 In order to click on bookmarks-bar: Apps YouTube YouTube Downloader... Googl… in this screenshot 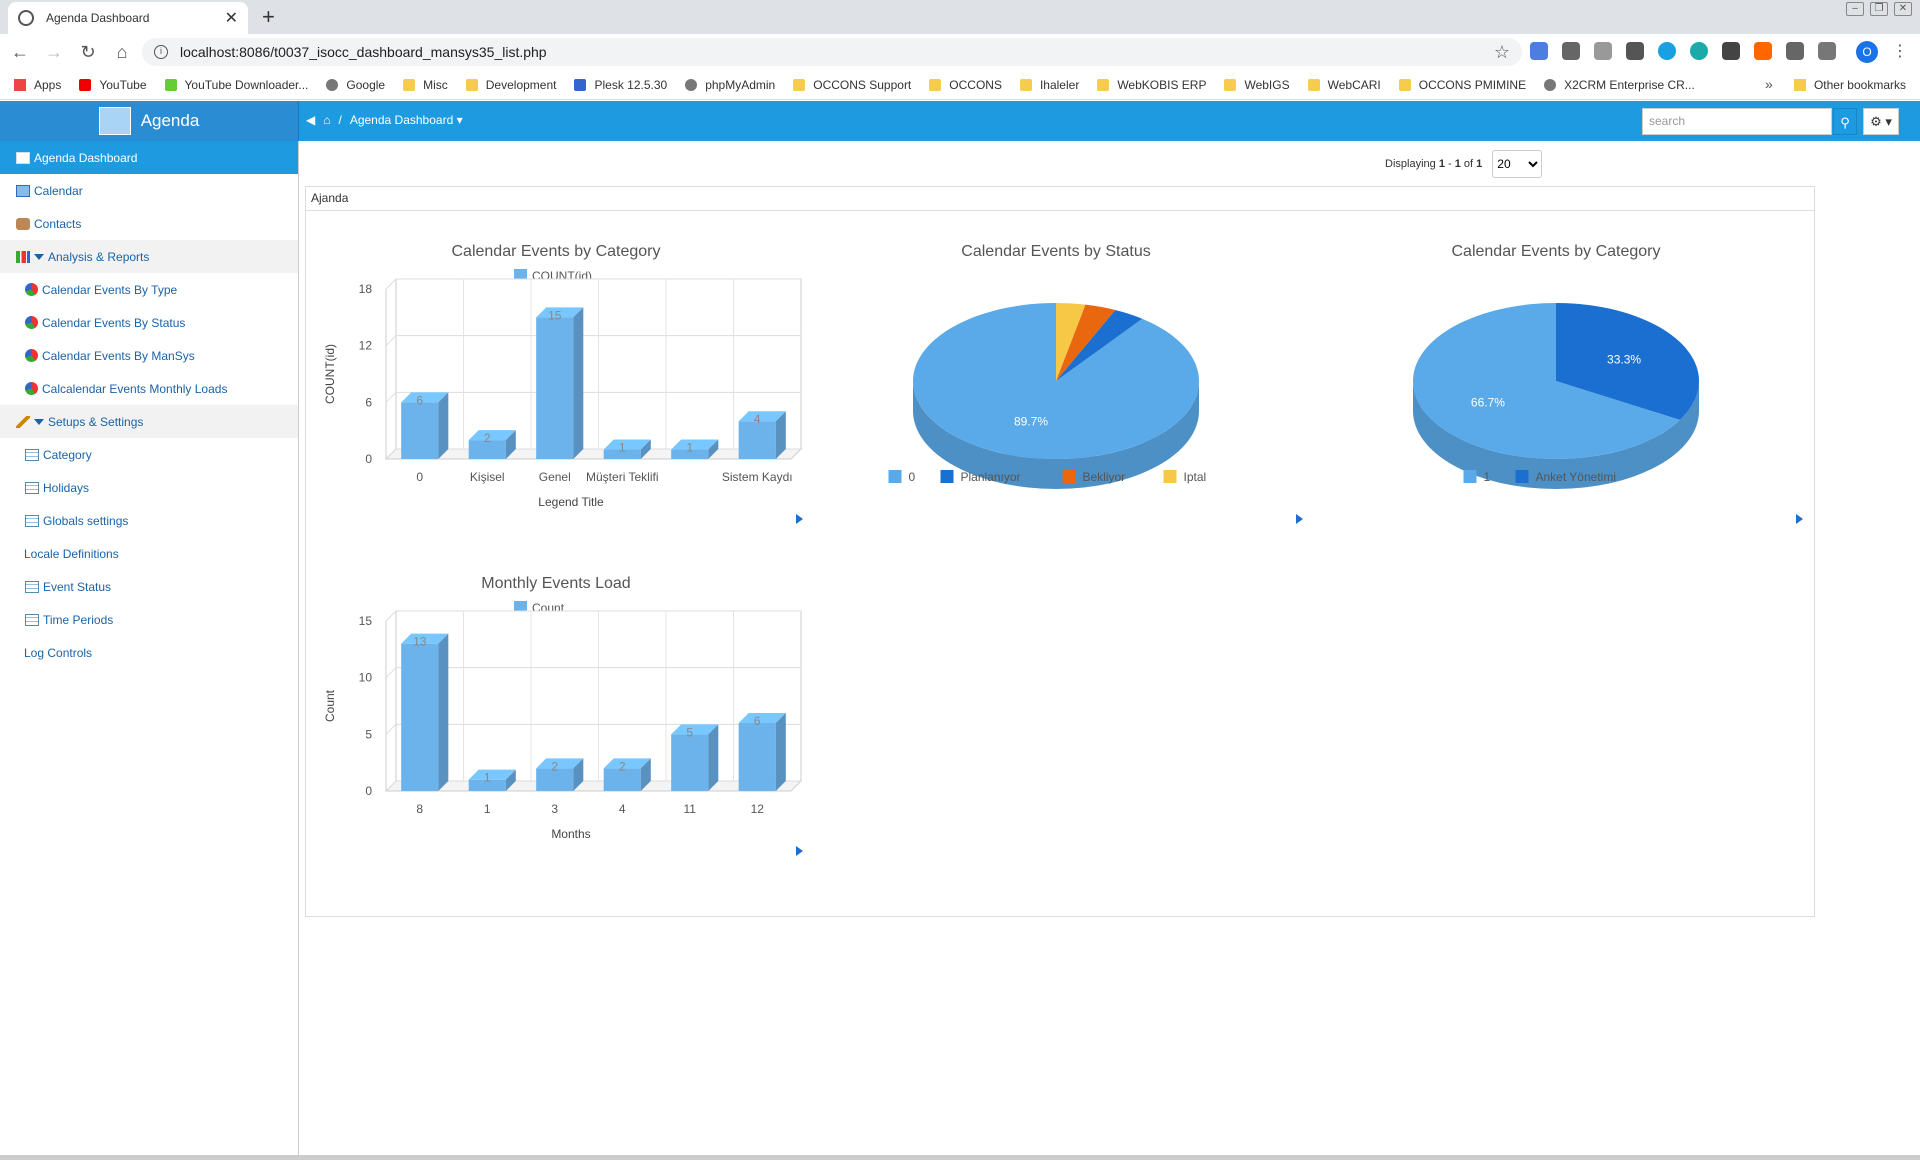, I will do `click(960, 85)`.